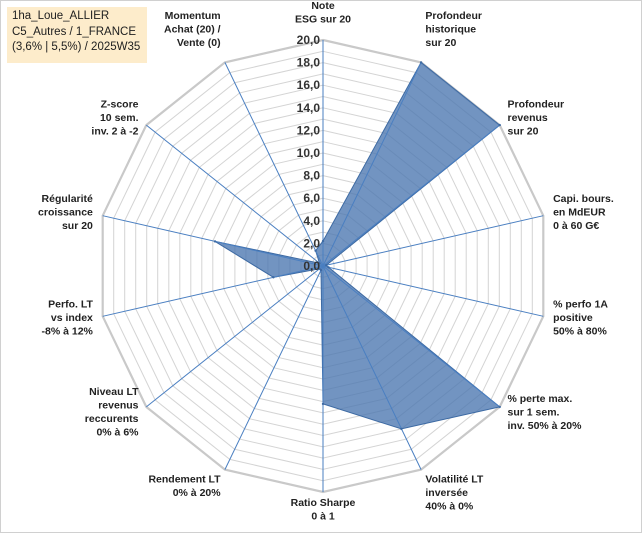 The height and width of the screenshot is (533, 642). What do you see at coordinates (453, 29) in the screenshot?
I see `axis-label: Profondeur historique sur 20` at bounding box center [453, 29].